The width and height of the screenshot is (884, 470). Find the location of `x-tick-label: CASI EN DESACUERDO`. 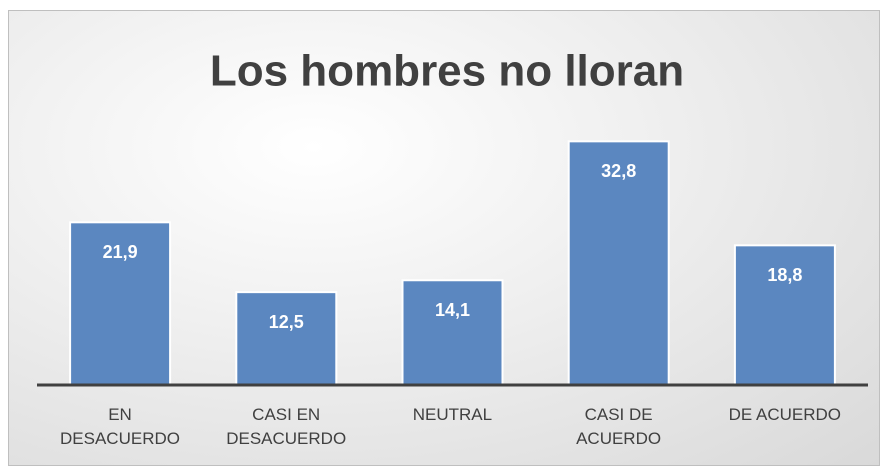

x-tick-label: CASI EN DESACUERDO is located at coordinates (286, 426).